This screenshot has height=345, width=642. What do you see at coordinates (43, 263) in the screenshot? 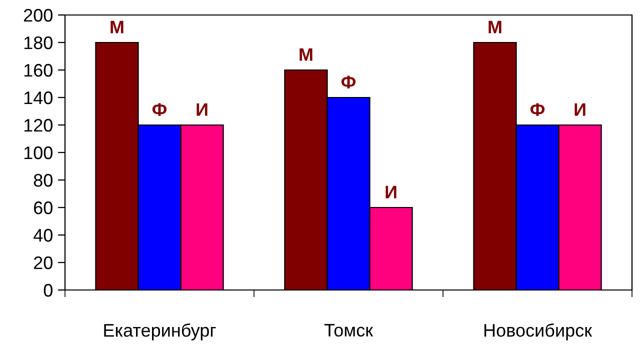
I see `y-tick-label: 20` at bounding box center [43, 263].